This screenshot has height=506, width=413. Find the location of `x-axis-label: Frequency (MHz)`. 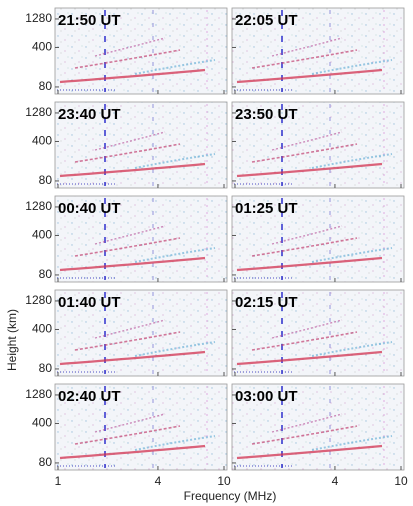

x-axis-label: Frequency (MHz) is located at coordinates (230, 496).